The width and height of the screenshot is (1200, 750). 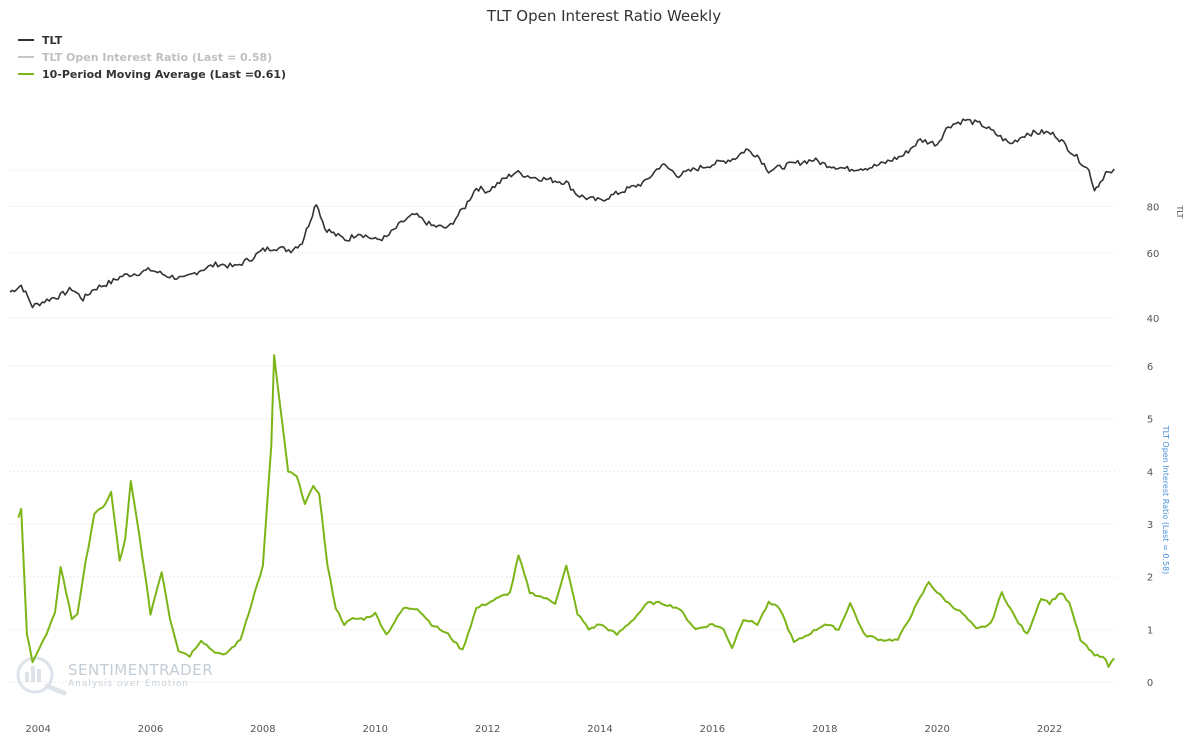 What do you see at coordinates (150, 729) in the screenshot?
I see `x-tick-label: 2006` at bounding box center [150, 729].